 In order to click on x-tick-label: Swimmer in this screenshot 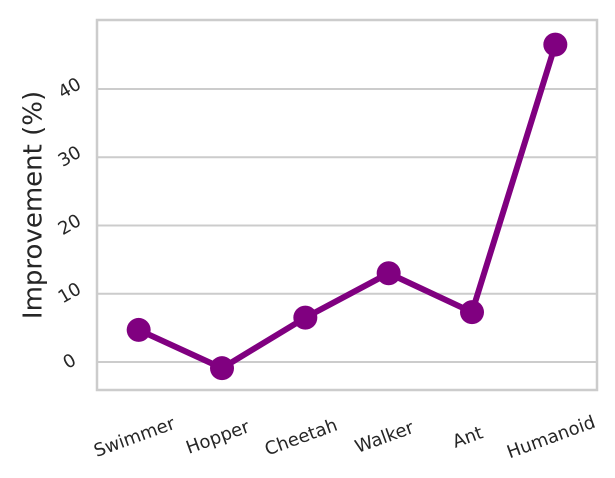, I will do `click(134, 437)`.